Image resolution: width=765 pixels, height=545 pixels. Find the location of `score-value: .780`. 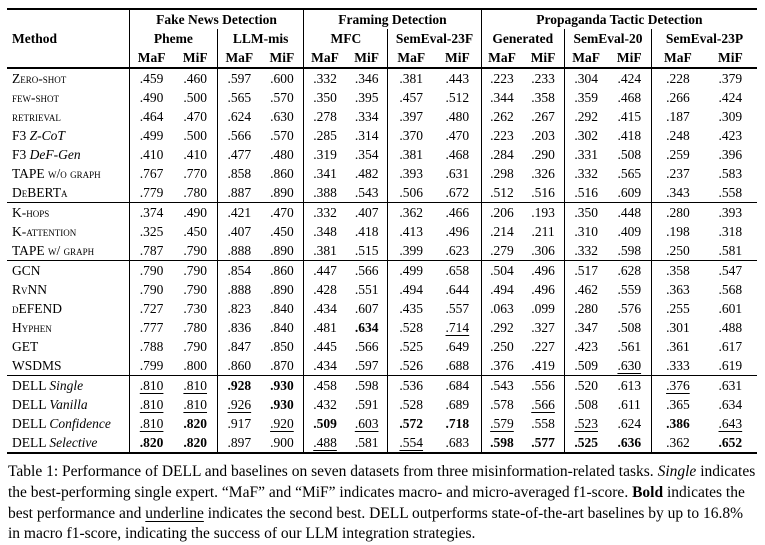

score-value: .780 is located at coordinates (195, 192).